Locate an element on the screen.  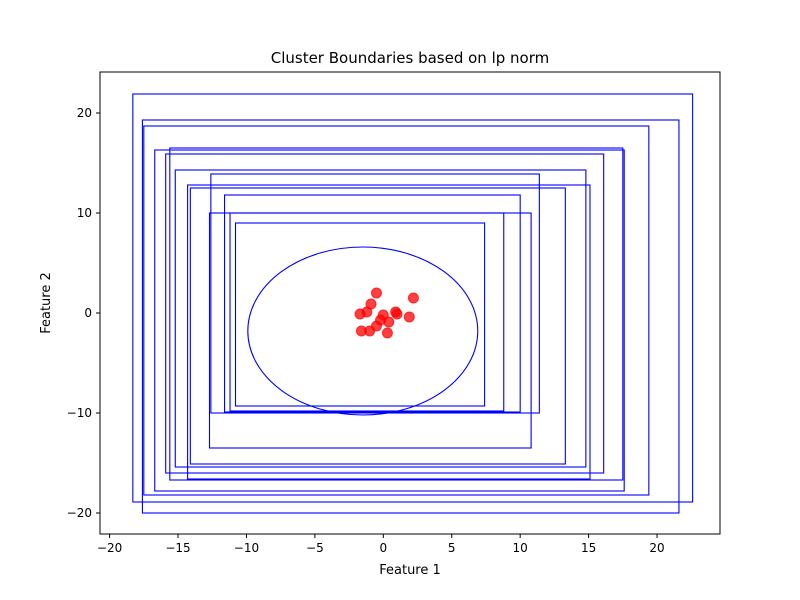
y-tick-label: 20 is located at coordinates (84, 113).